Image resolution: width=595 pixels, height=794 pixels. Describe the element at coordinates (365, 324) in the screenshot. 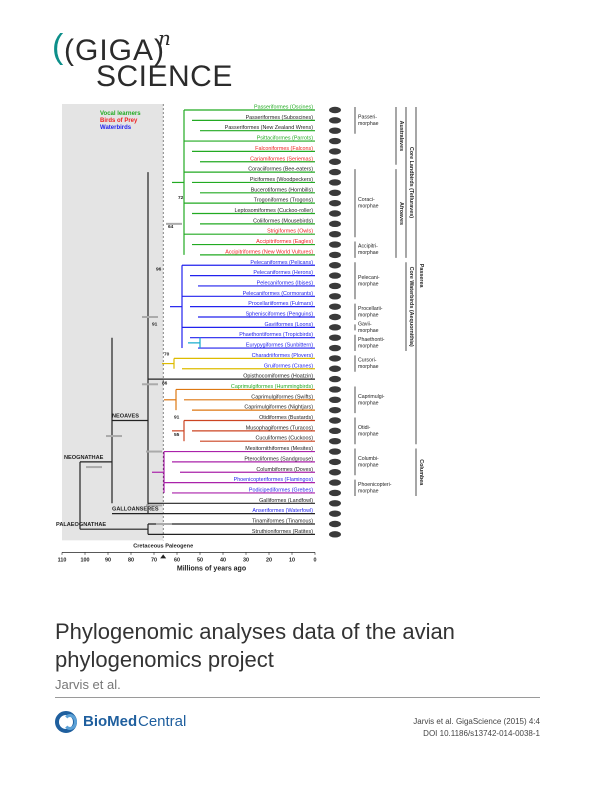

I see `clade-label: Gavii-` at that location.